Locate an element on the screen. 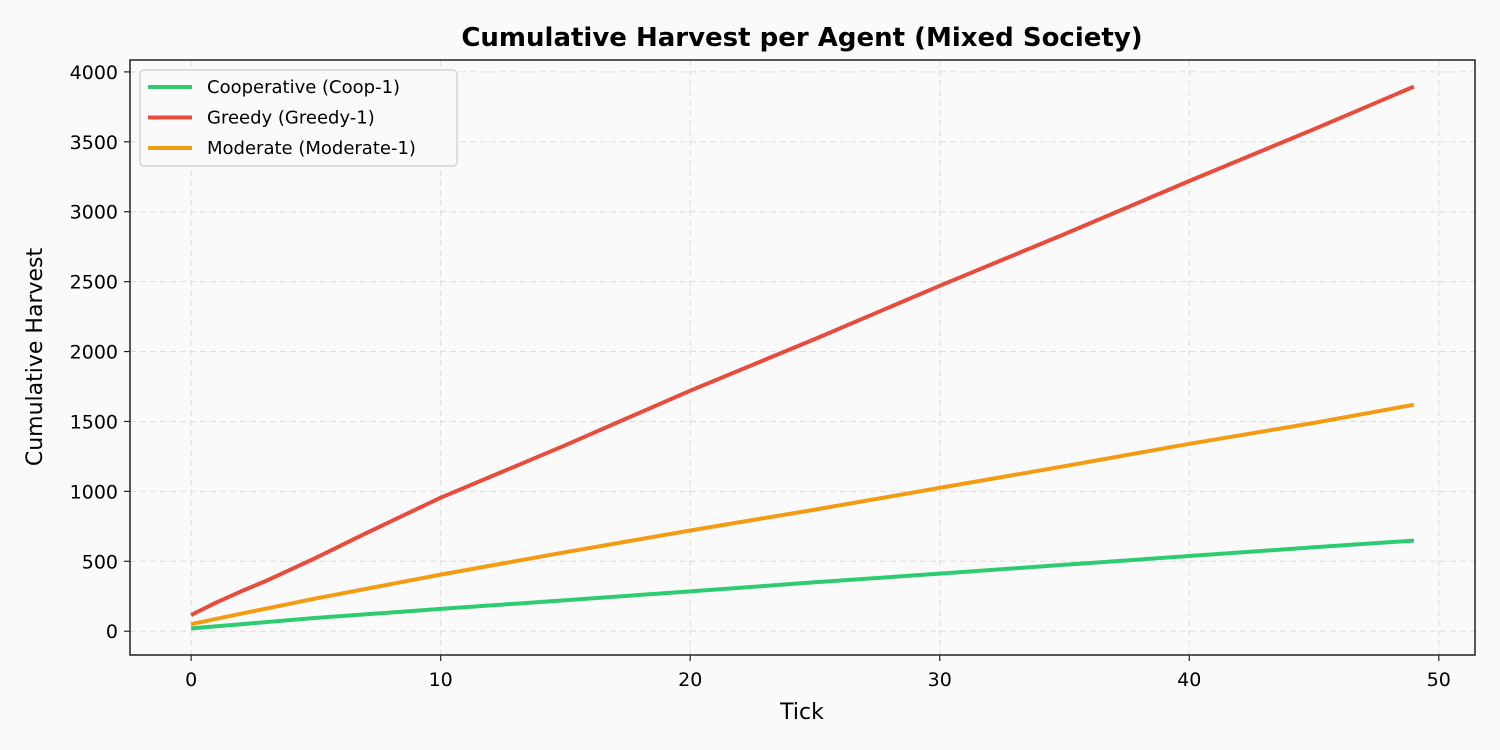  y-axis-label: Cumulative Harvest is located at coordinates (35, 356).